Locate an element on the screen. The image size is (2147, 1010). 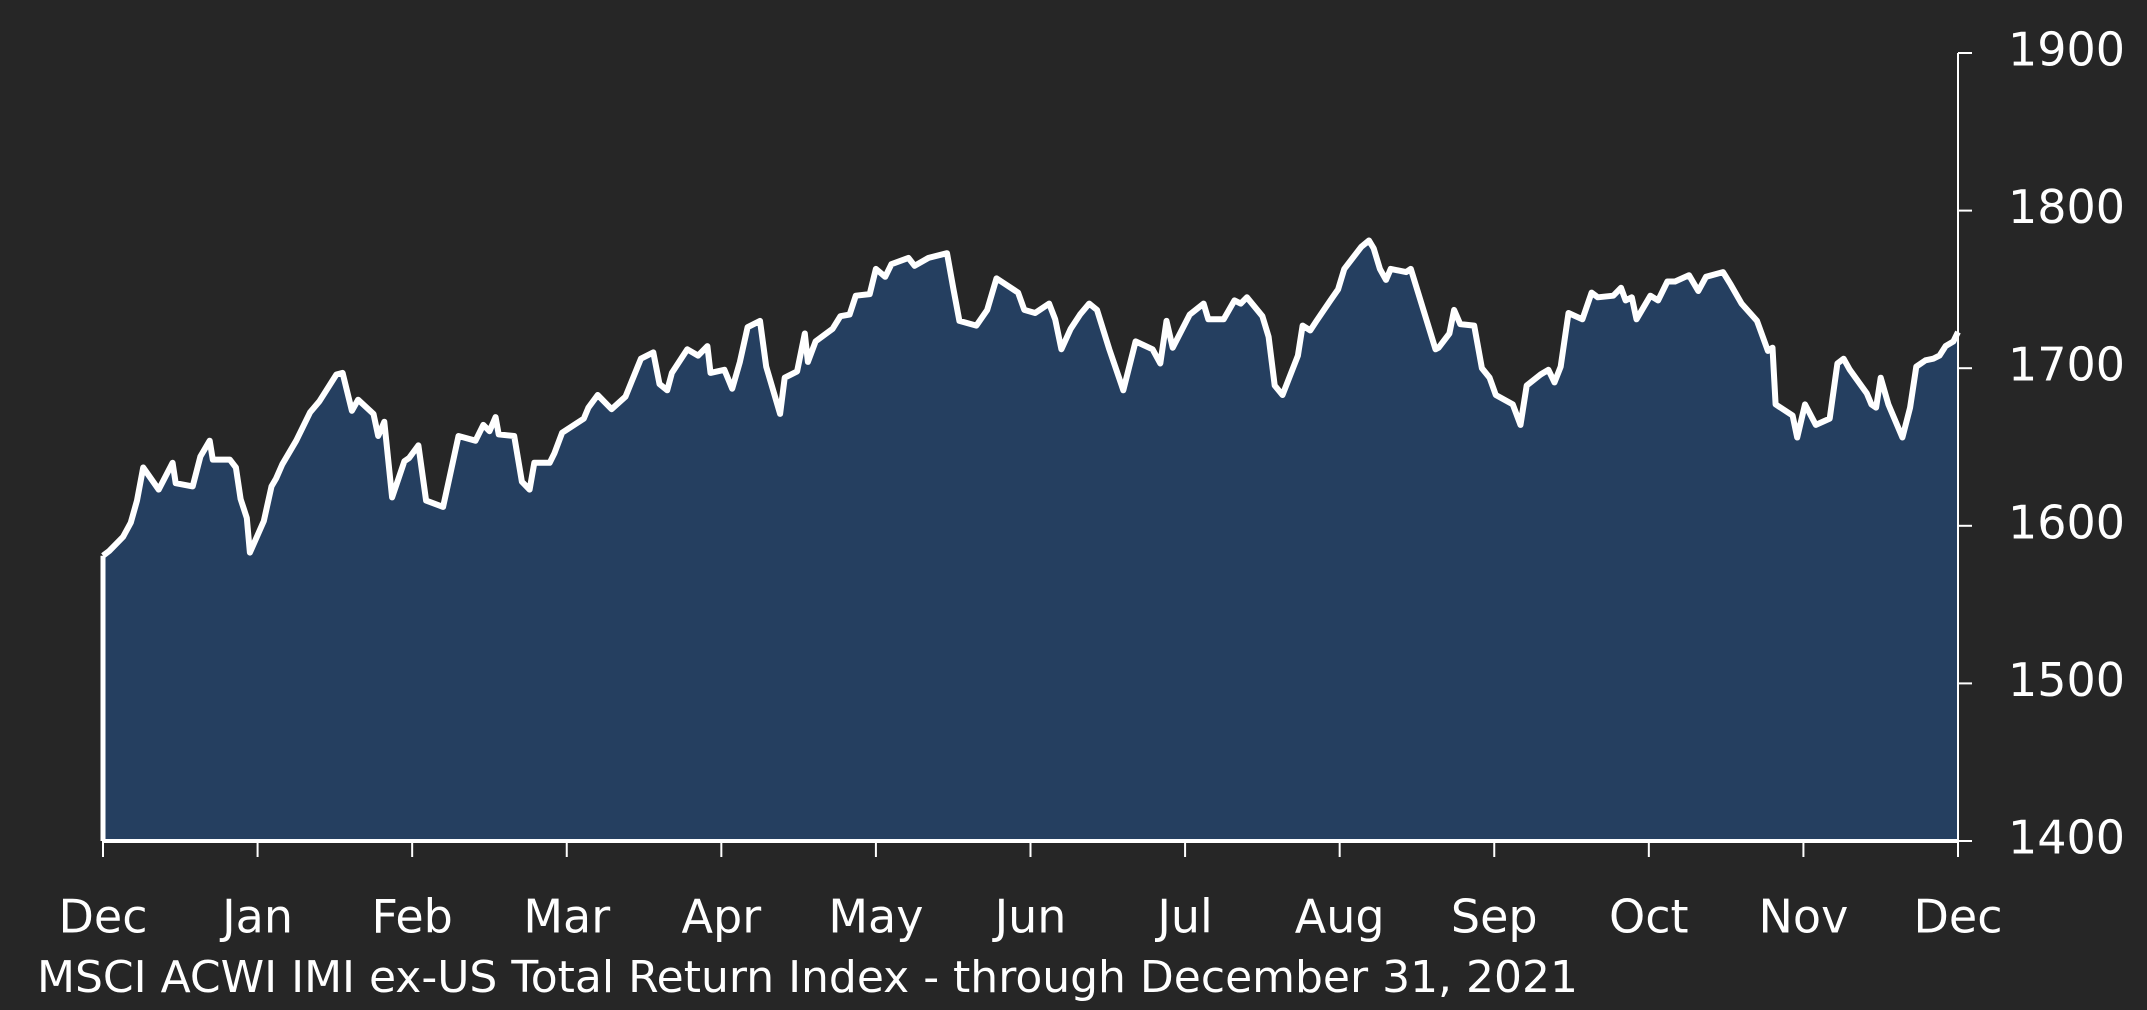
x-tick-label: Jun is located at coordinates (1029, 917).